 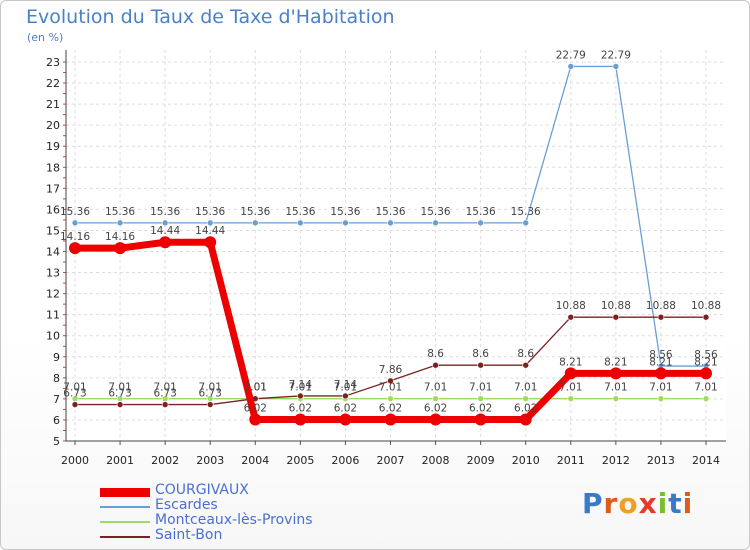 What do you see at coordinates (120, 237) in the screenshot?
I see `data-label: 14.16` at bounding box center [120, 237].